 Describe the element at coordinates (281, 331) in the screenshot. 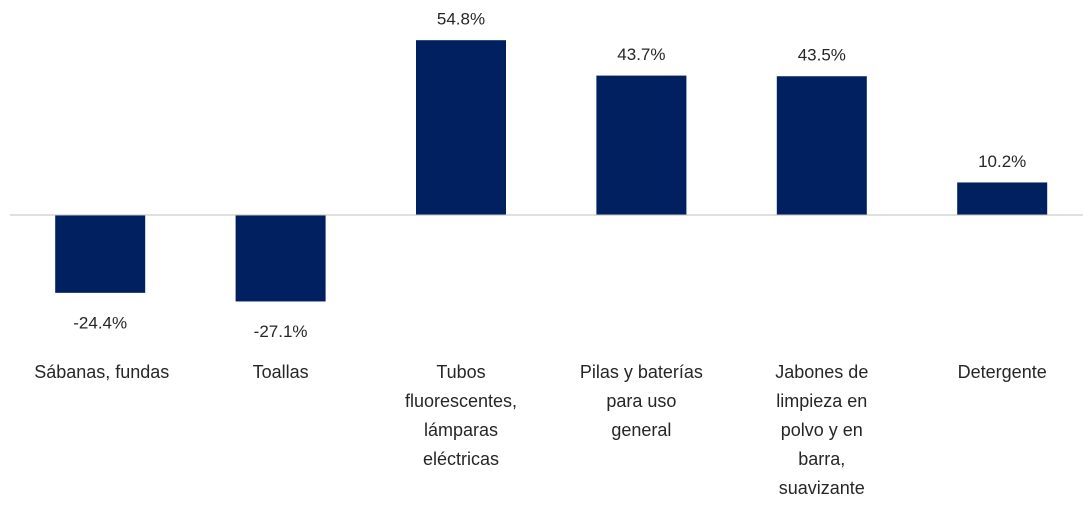

I see `data-label: -27.1%` at that location.